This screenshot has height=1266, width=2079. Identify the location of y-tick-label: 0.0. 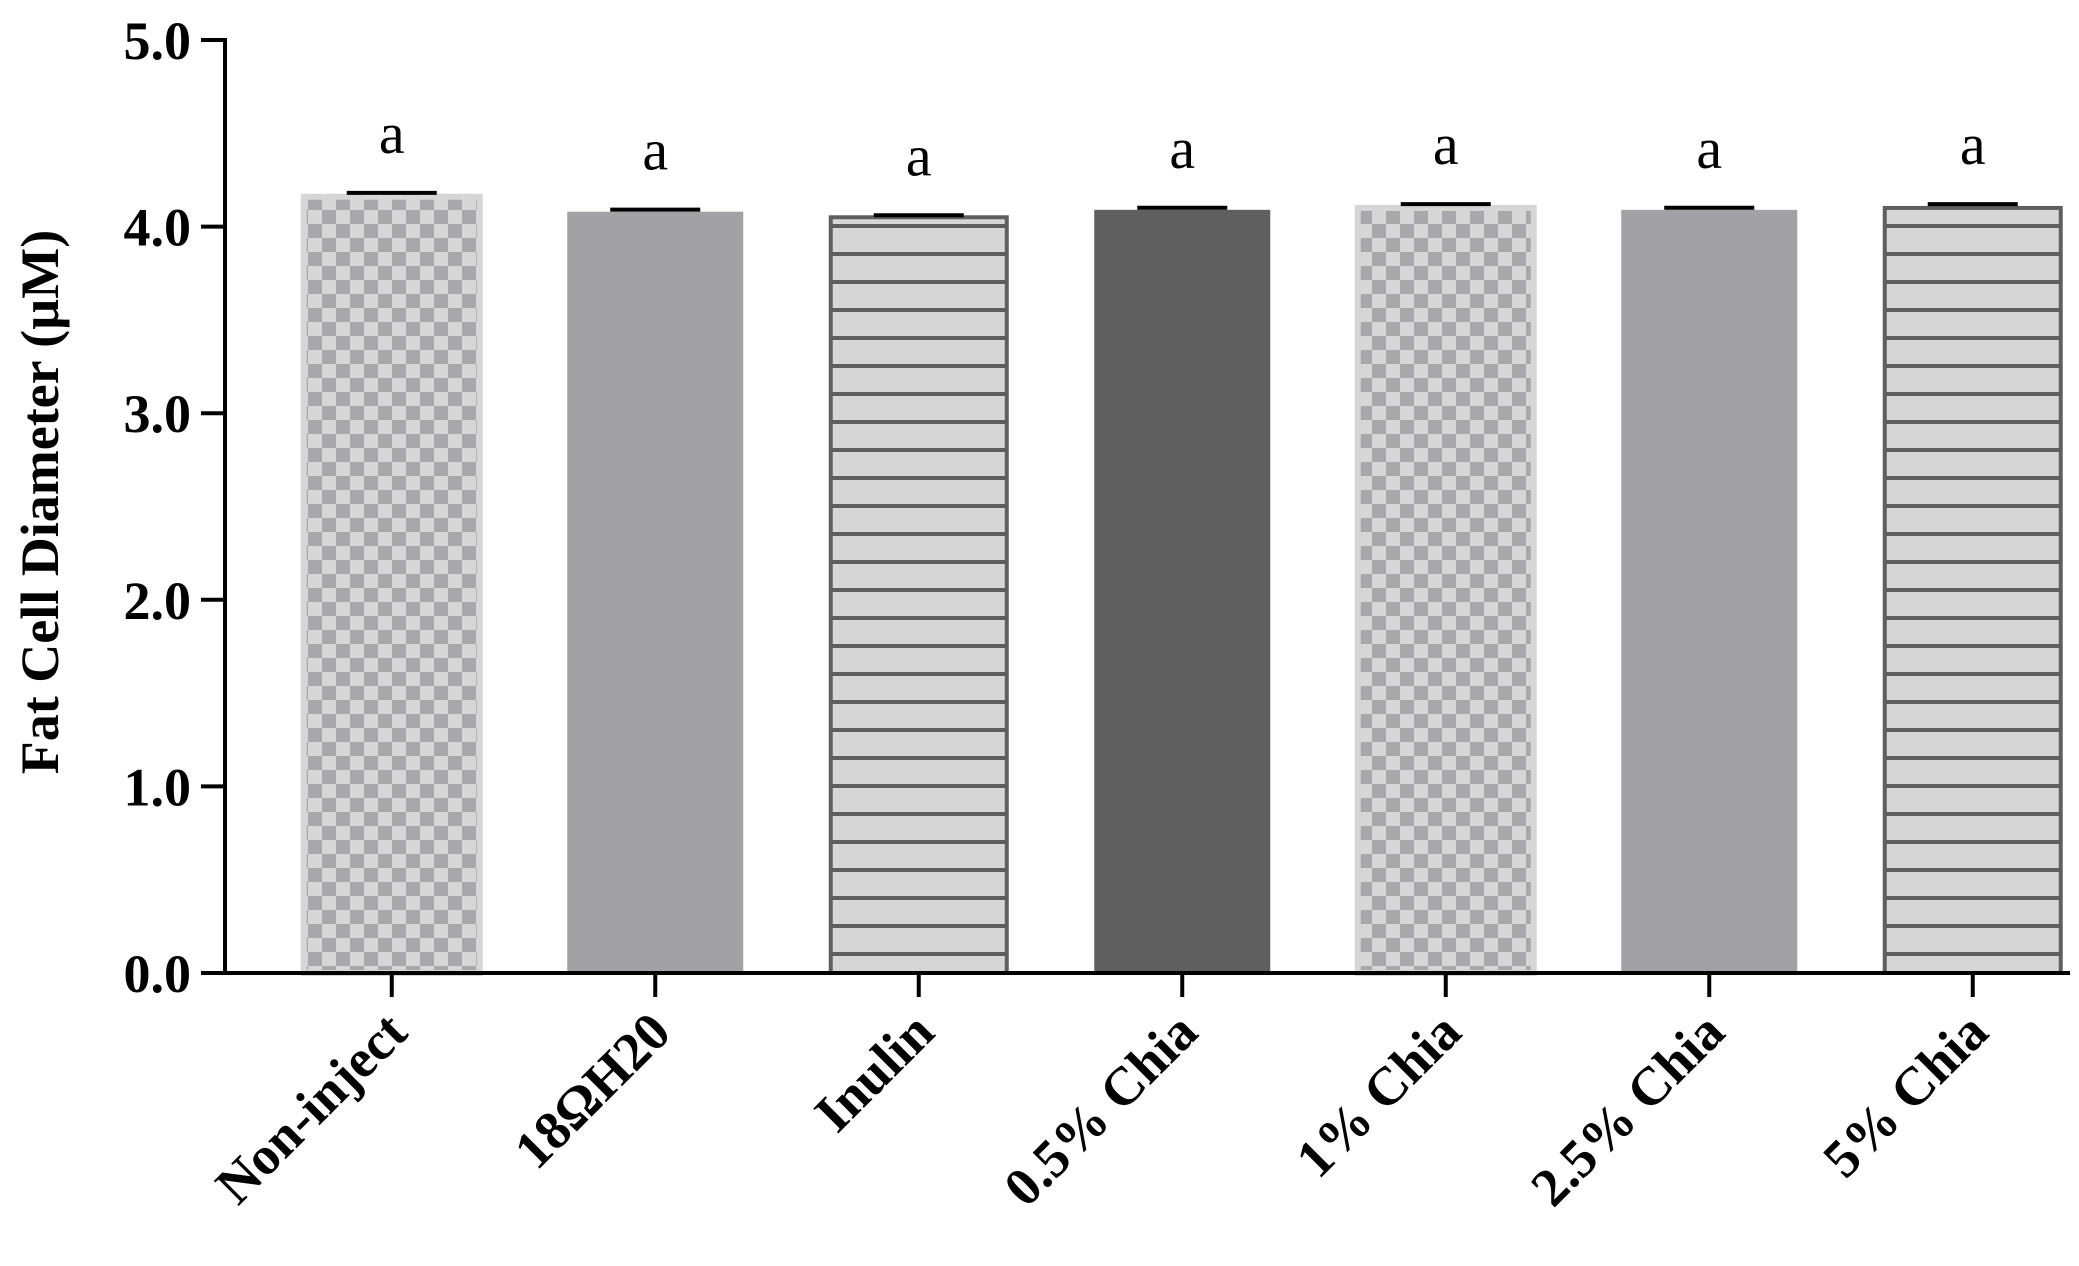
(158, 974).